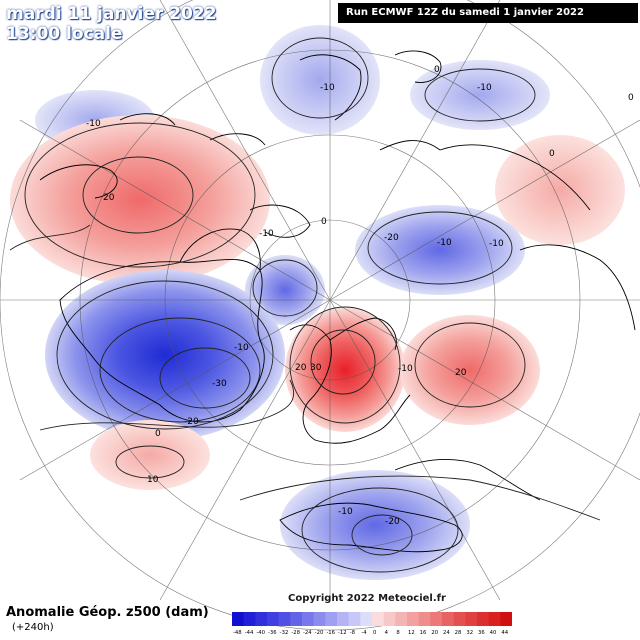 This screenshot has height=640, width=640. Describe the element at coordinates (411, 633) in the screenshot. I see `color-scale-tick-label: 12` at that location.